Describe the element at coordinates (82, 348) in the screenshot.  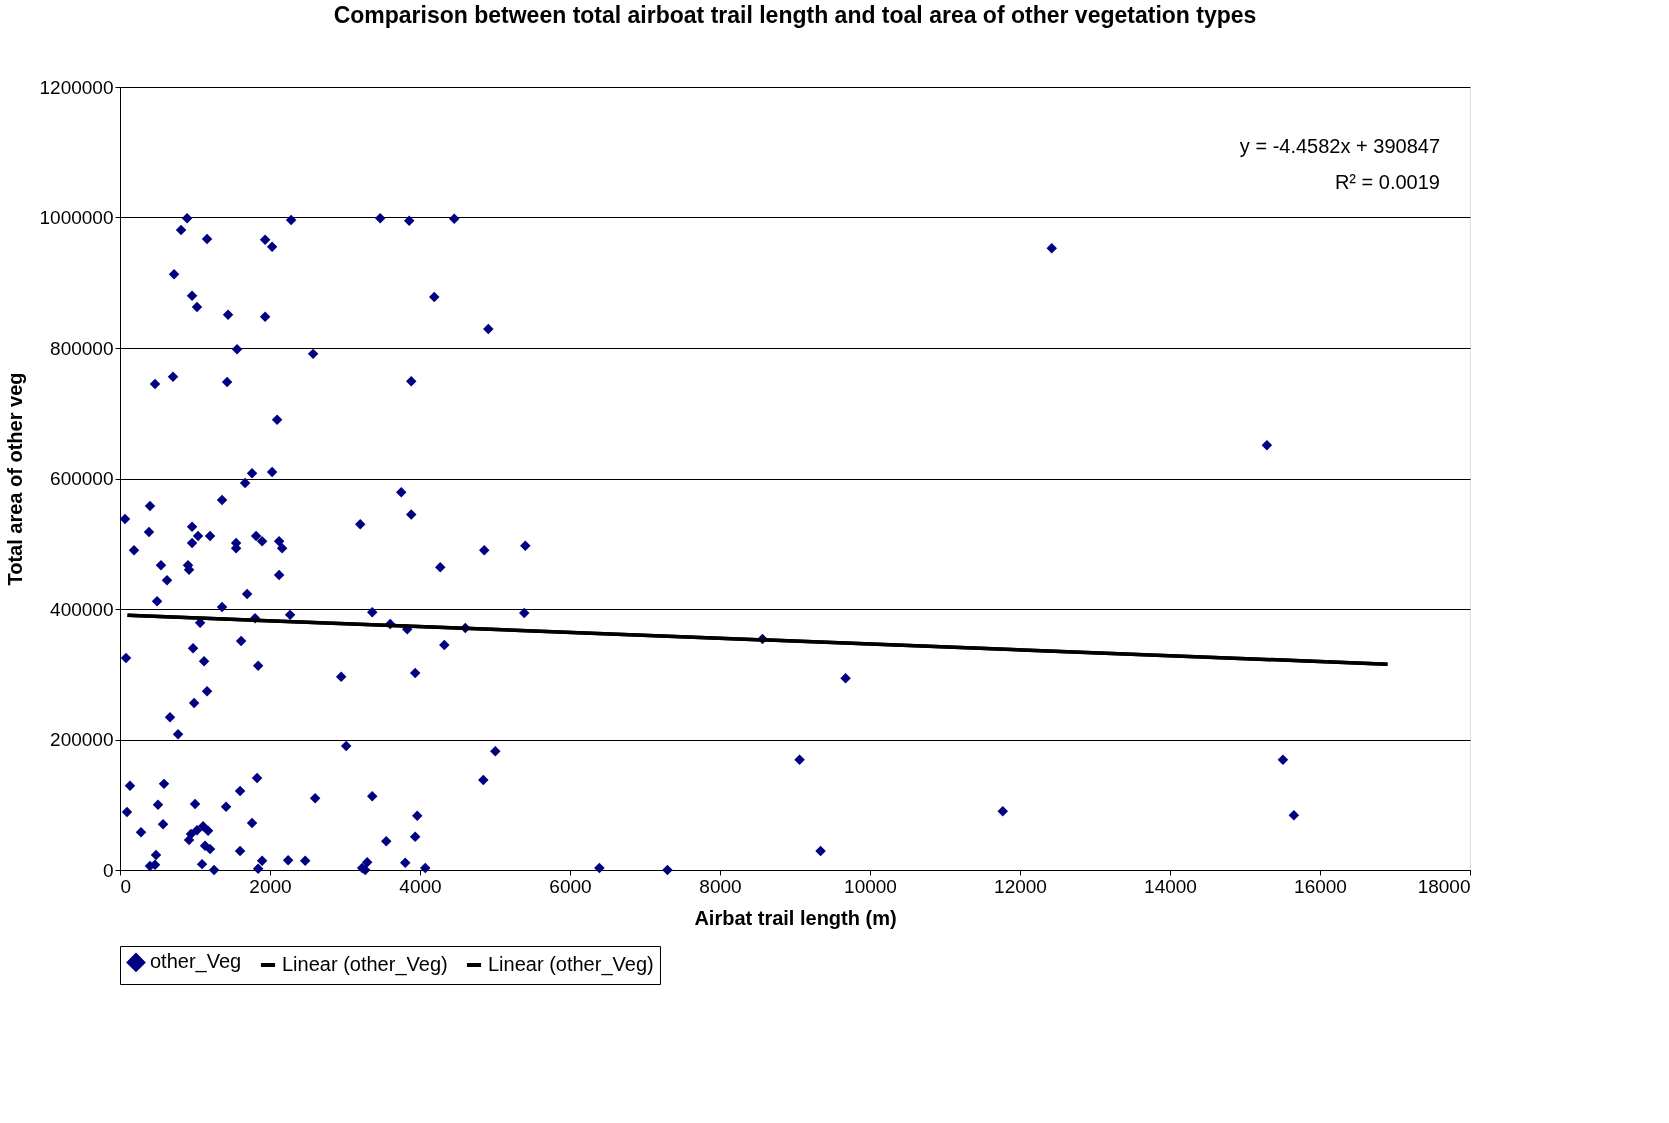
I see `y-tick-label: 800000` at that location.